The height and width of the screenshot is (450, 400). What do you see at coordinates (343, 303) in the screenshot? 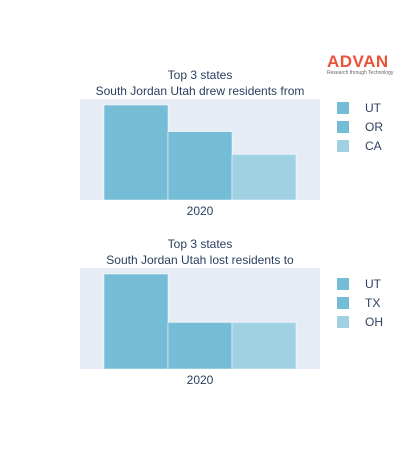
I see `legend-swatch-tx` at bounding box center [343, 303].